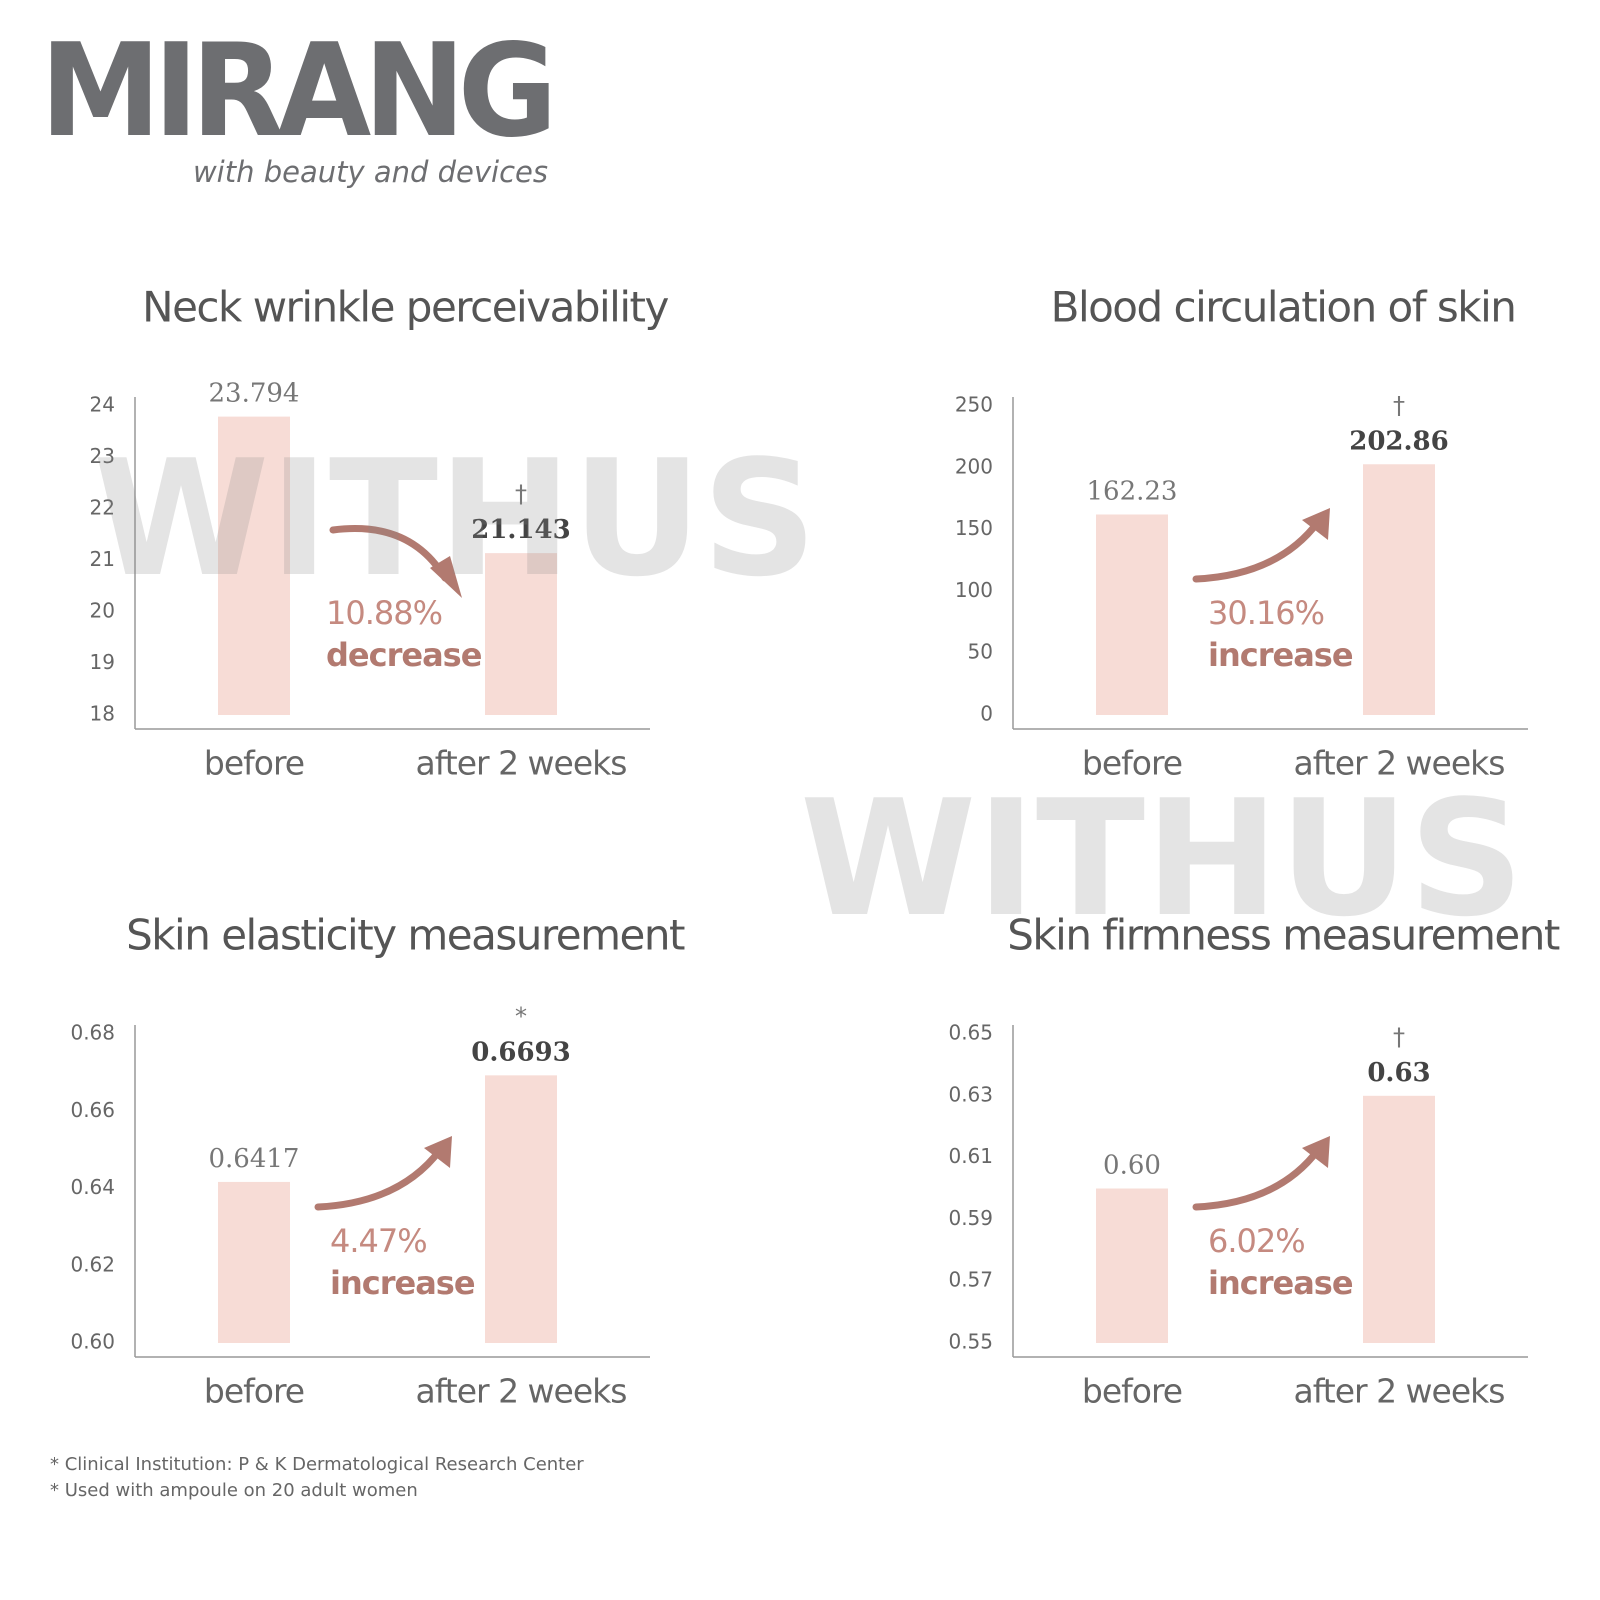 Image resolution: width=1600 pixels, height=1600 pixels. Describe the element at coordinates (384, 613) in the screenshot. I see `change-value: 10.88%` at that location.